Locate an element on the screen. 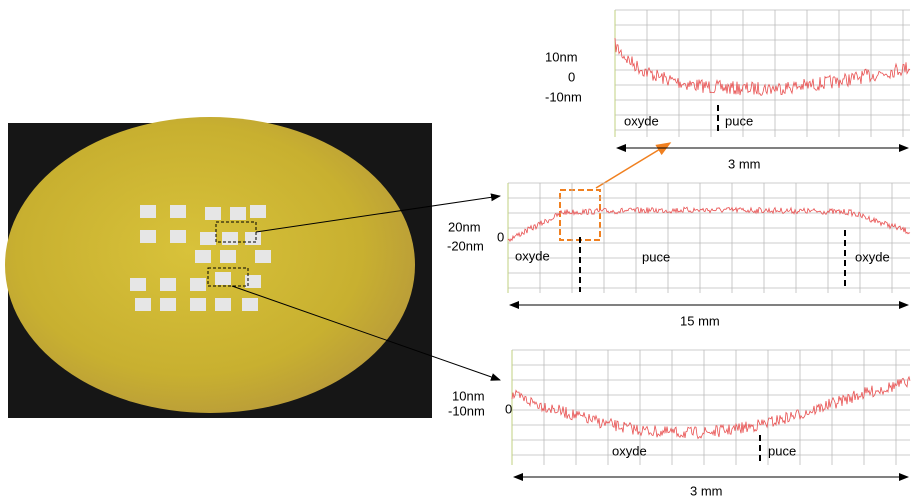 The image size is (912, 498). zoom-box is located at coordinates (580, 215).